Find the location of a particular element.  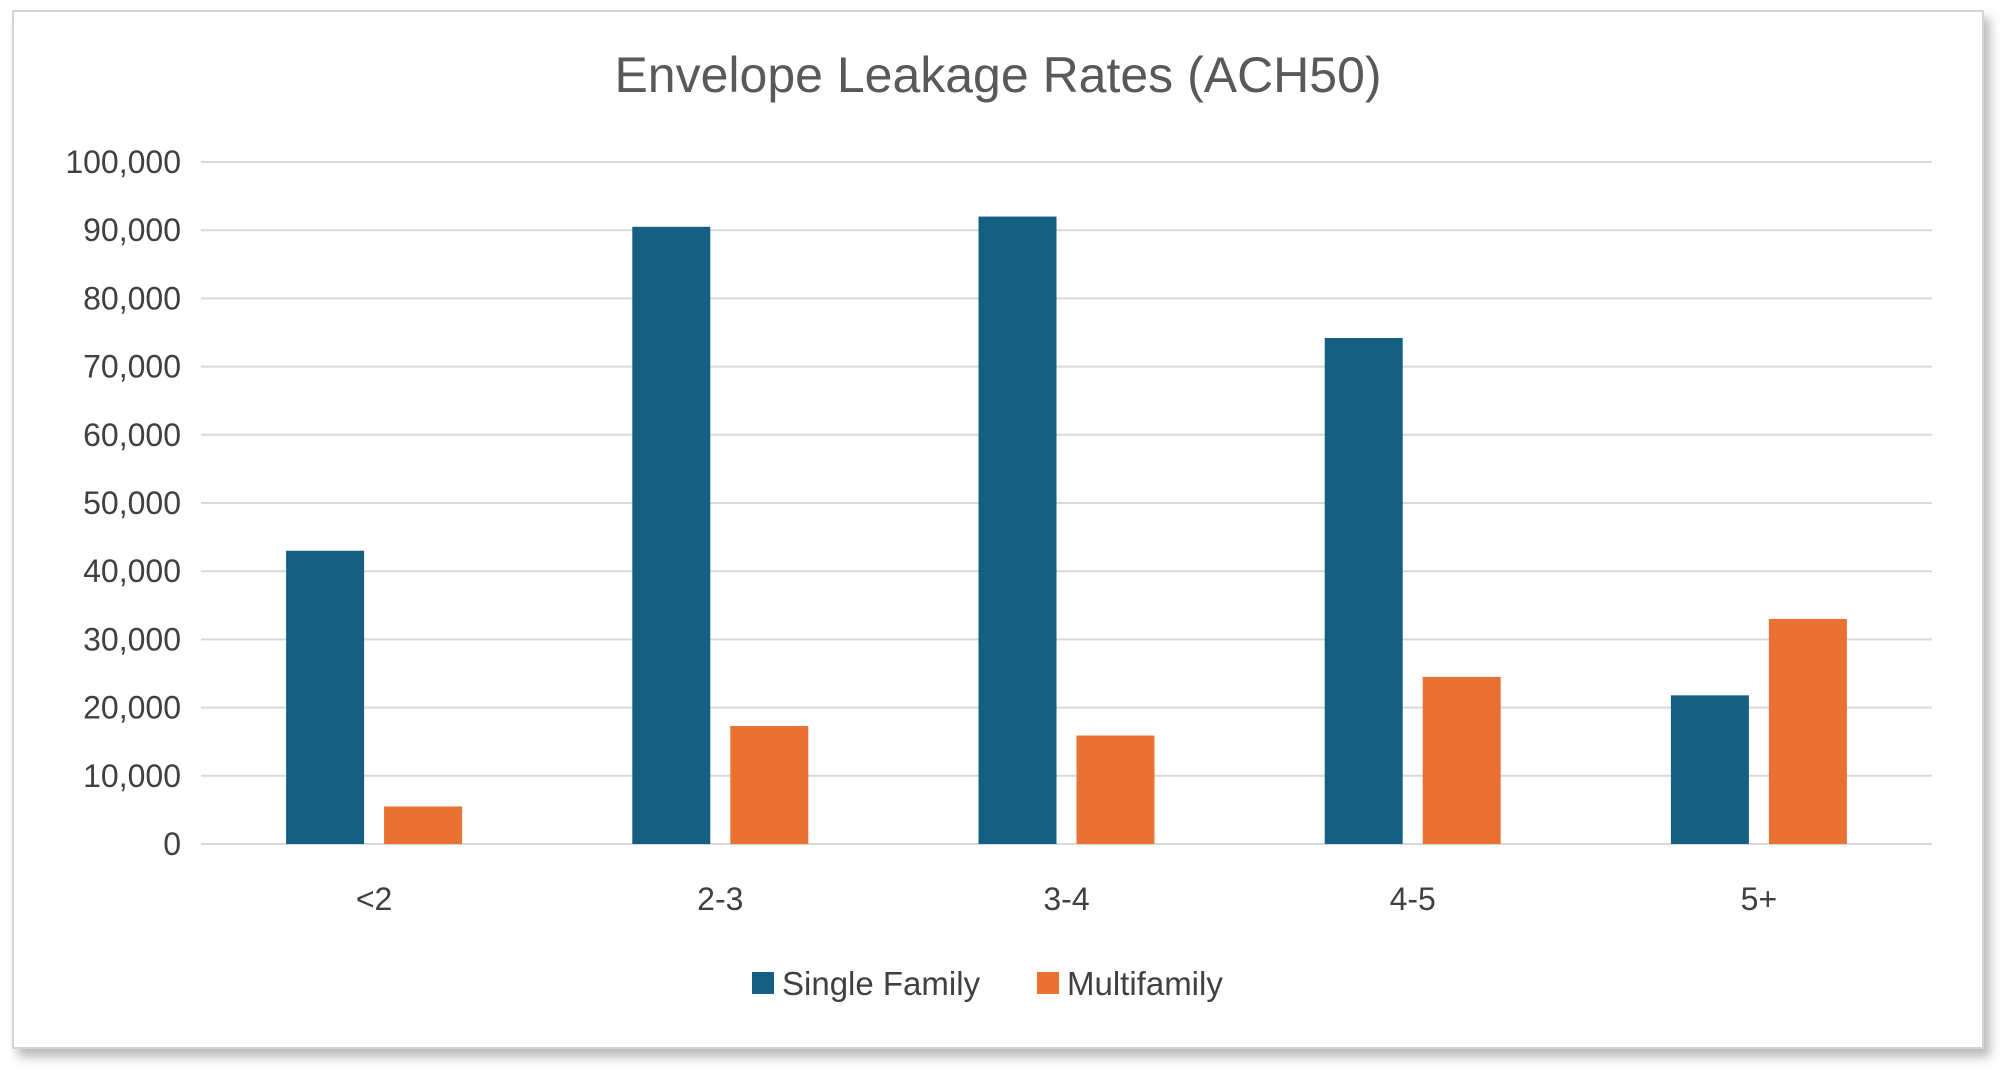

x-axis-tick-labels: <2 2-3 3-4 4-5 5+ is located at coordinates (1066, 899).